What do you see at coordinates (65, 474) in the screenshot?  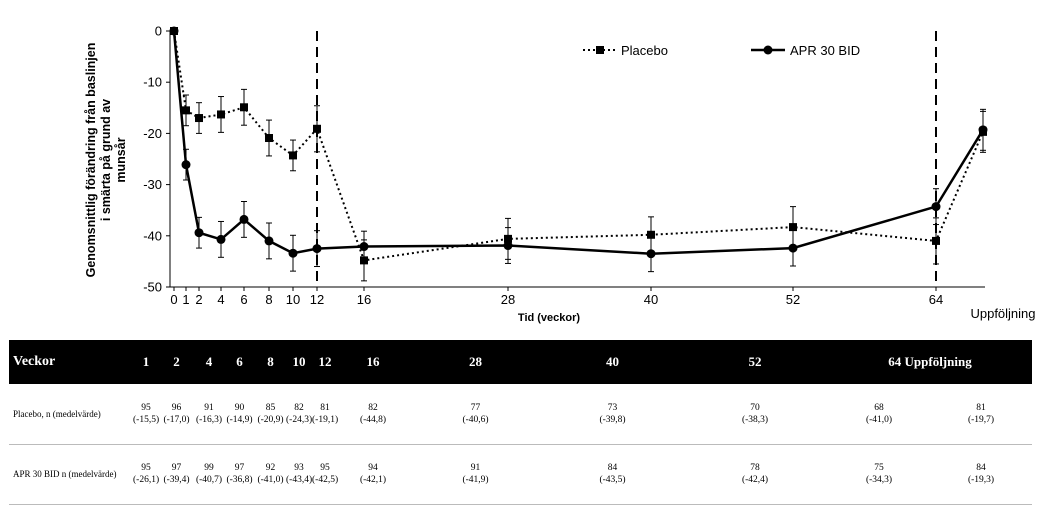 I see `table-row-label: APR 30 BID n (medelvärde)` at bounding box center [65, 474].